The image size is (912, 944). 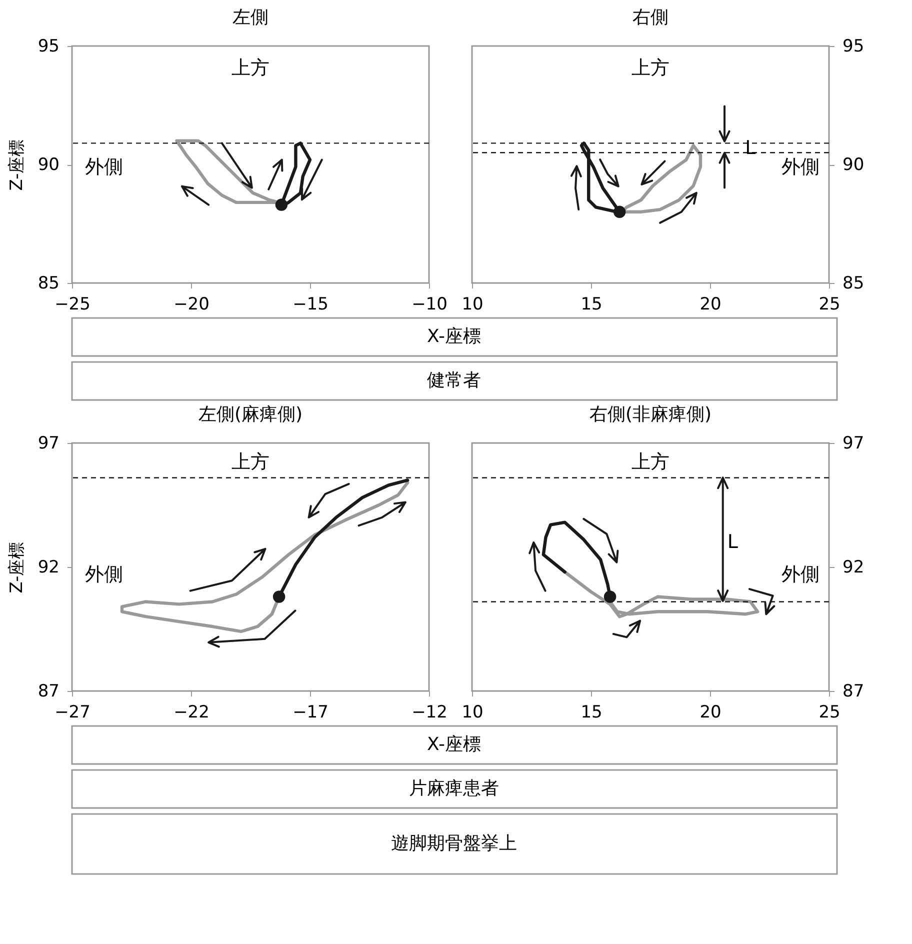 I want to click on x-tick-label: −27, so click(x=72, y=712).